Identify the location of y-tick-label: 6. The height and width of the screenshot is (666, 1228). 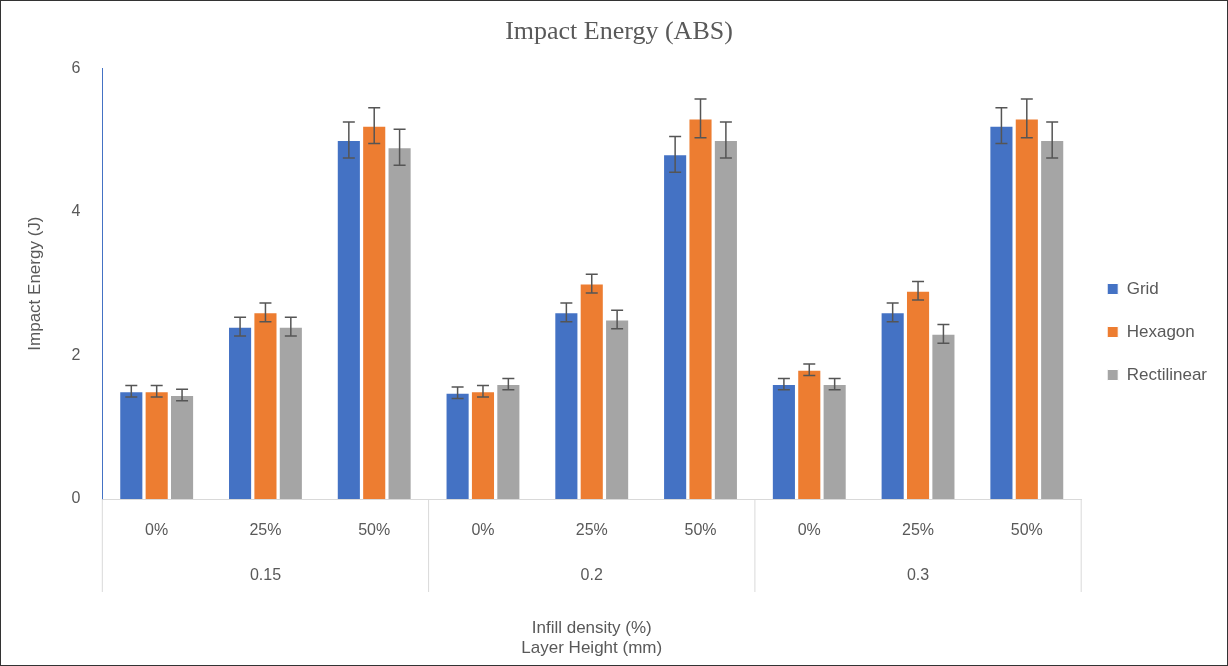
(76, 67).